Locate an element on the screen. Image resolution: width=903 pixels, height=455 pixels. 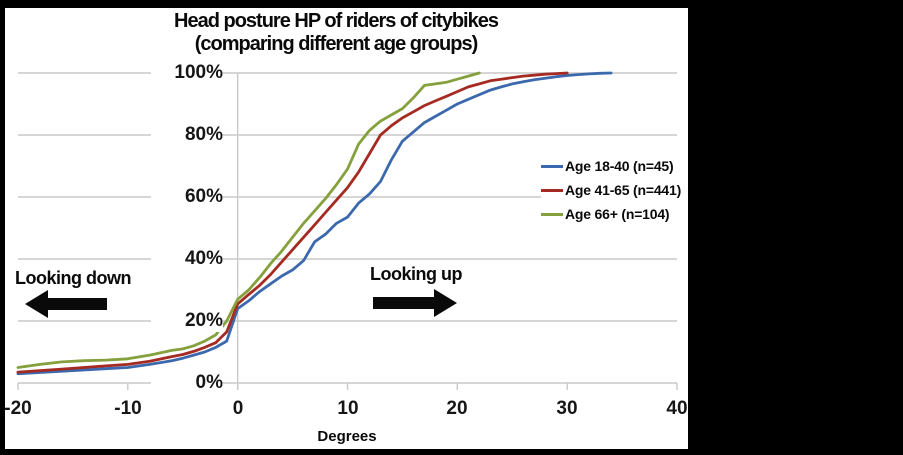
legend-item-age-18-40: Age 18-40 (n=45) is located at coordinates (611, 166).